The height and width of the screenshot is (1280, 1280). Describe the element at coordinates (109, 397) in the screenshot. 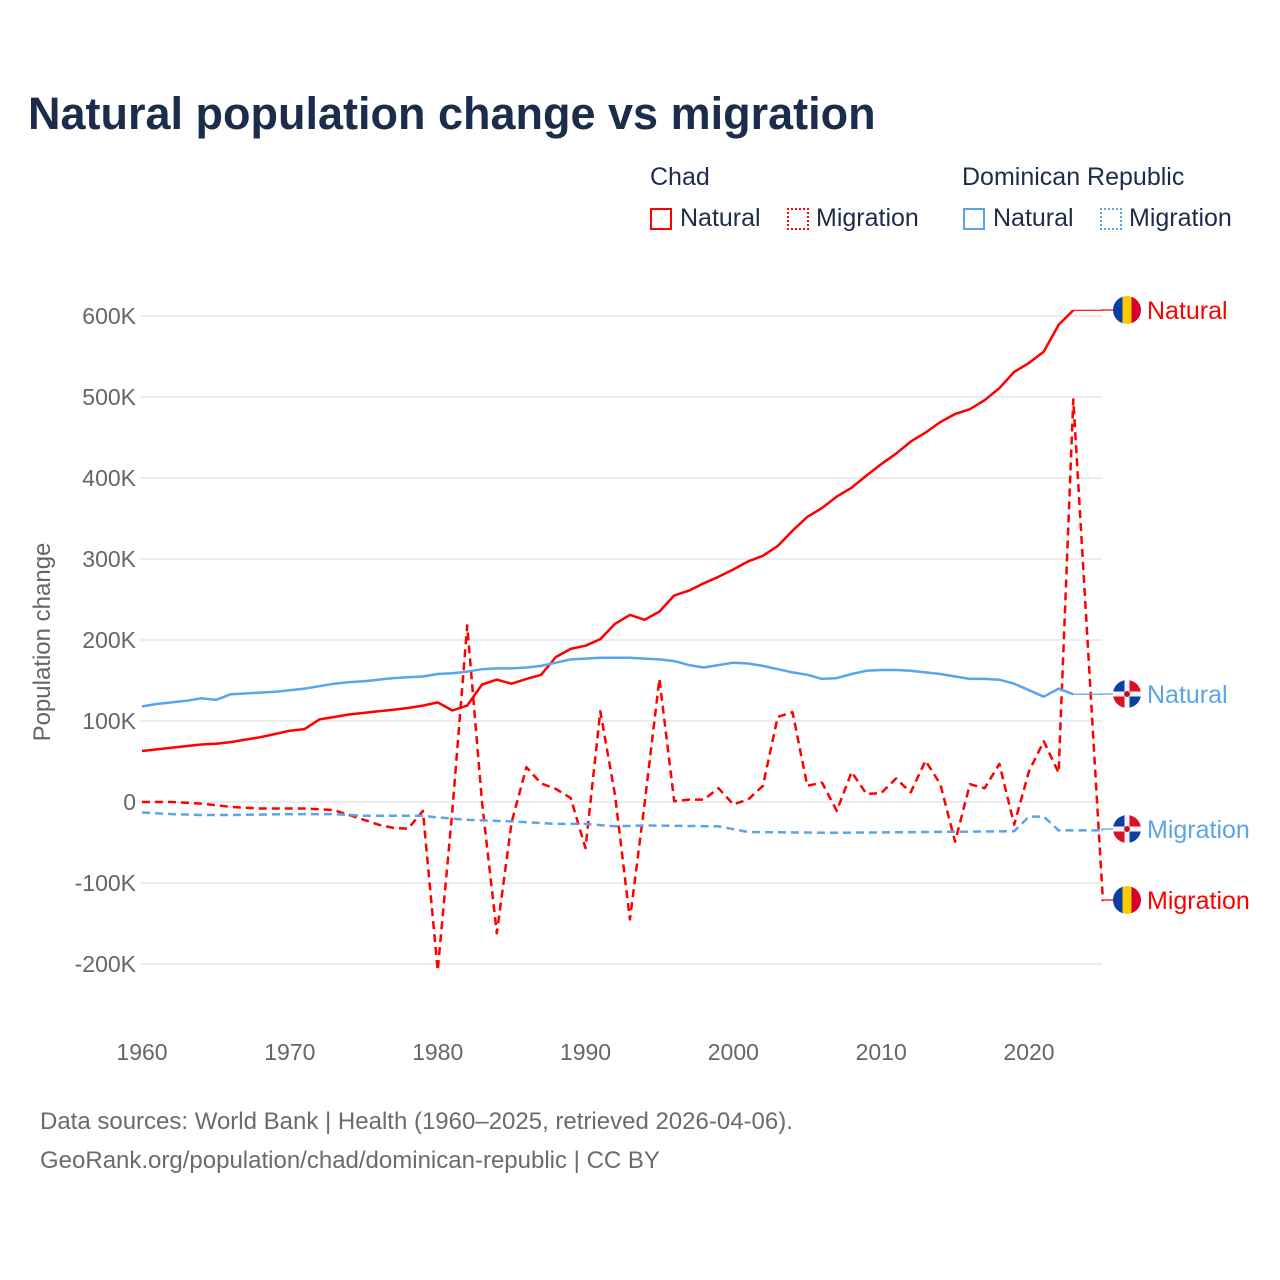

I see `y-tick-label: 500K` at that location.